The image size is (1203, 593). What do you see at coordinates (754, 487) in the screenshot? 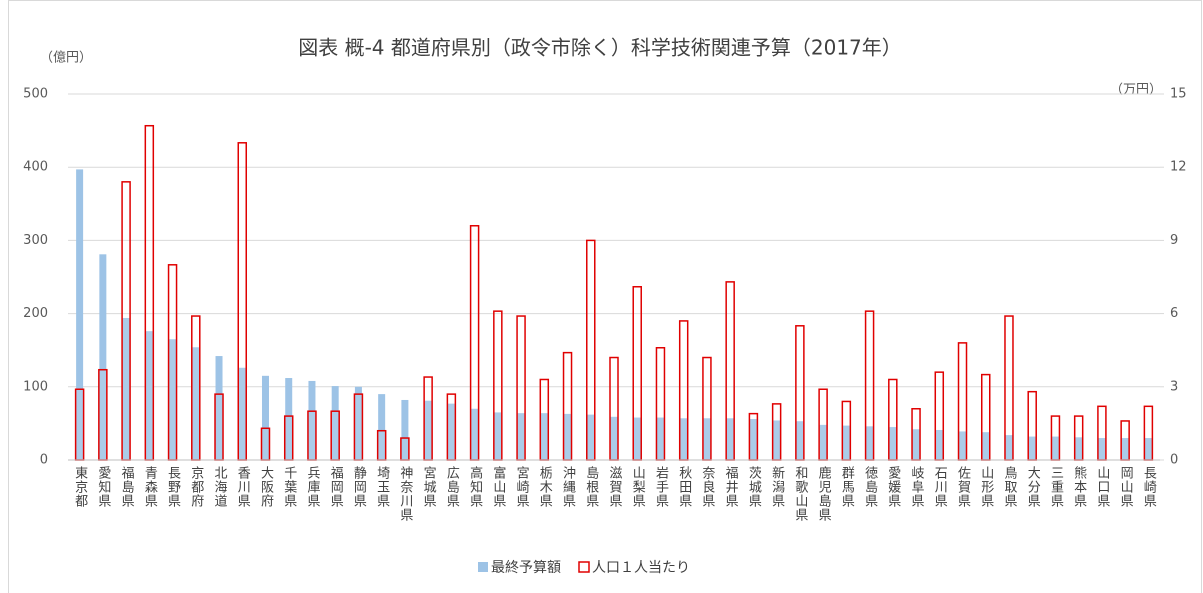
I see `x-tick-label: 茨城県` at bounding box center [754, 487].